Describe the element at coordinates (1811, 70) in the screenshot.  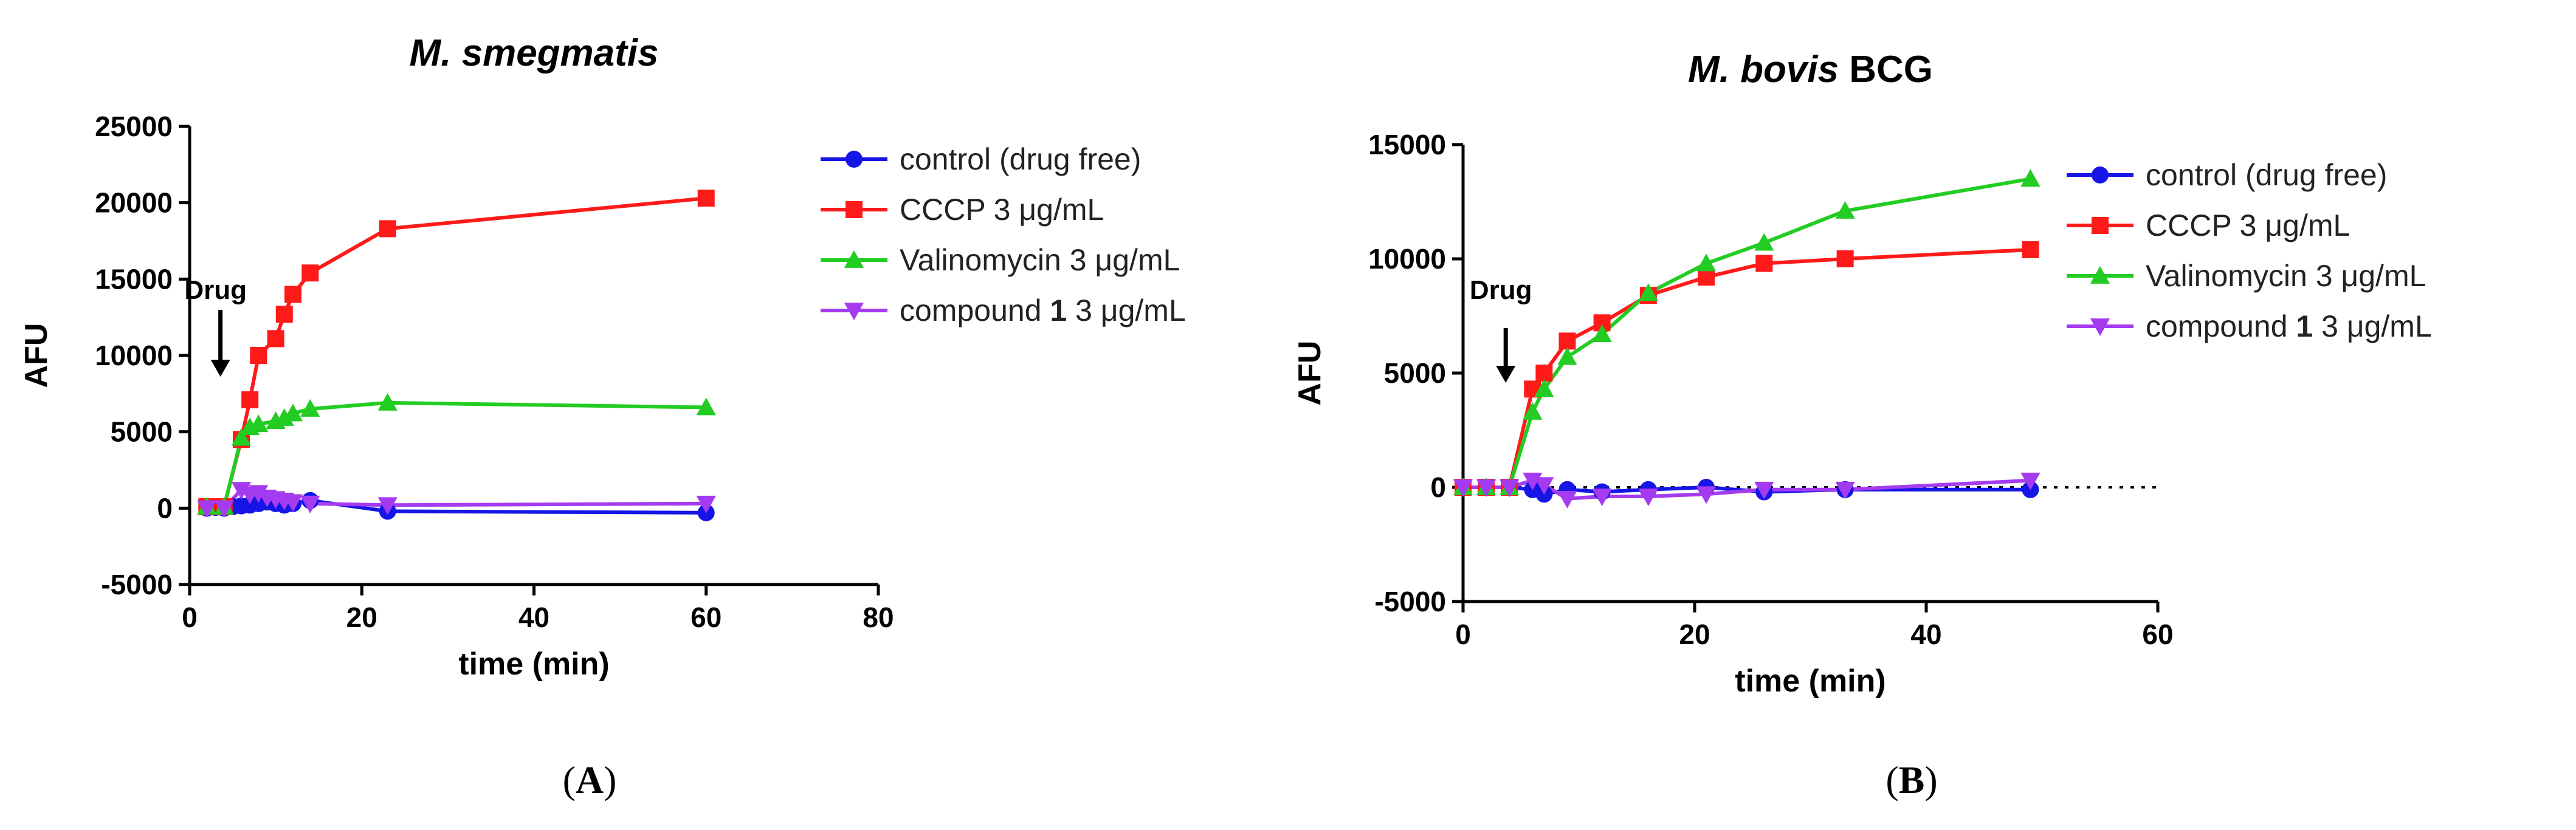
I see `chart-title: M. bovis BCG` at that location.